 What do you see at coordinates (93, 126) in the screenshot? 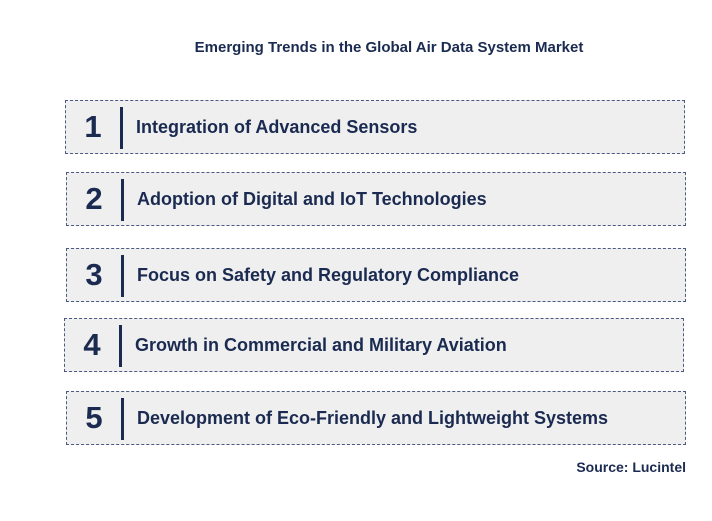
I see `trend-number: 1` at bounding box center [93, 126].